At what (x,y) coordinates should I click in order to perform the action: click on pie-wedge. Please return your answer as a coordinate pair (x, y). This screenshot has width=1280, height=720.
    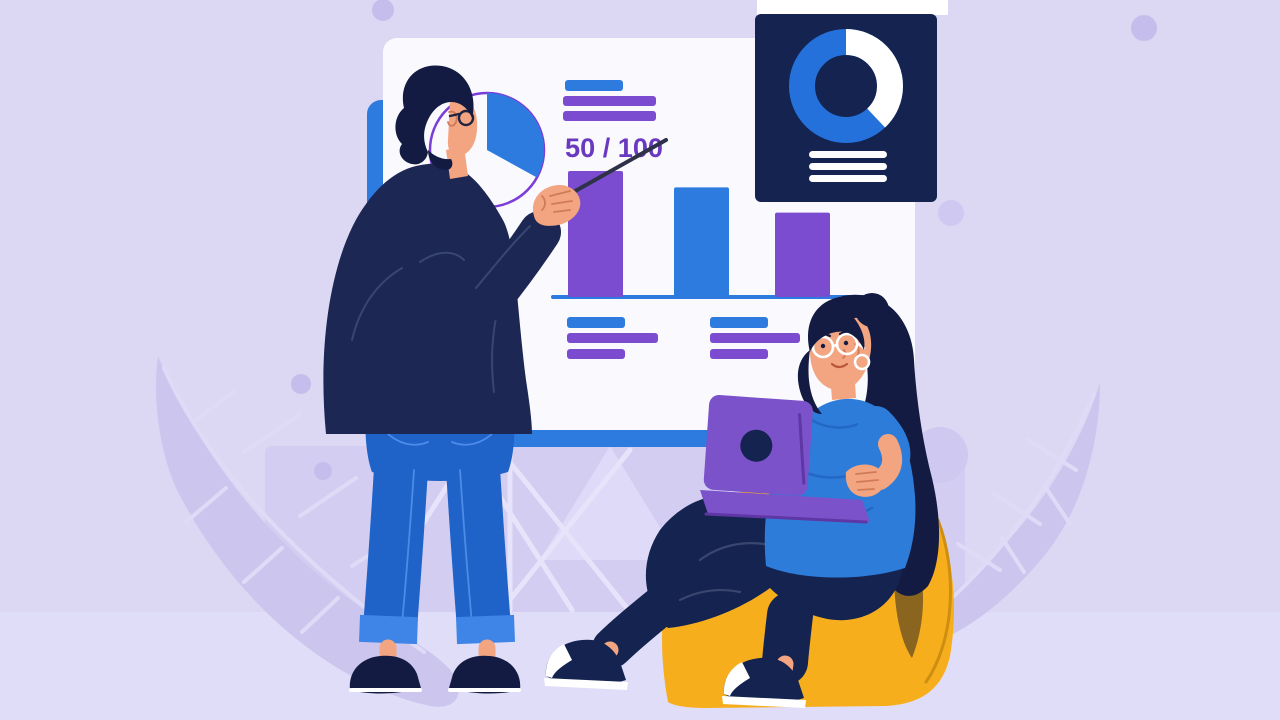
    Looking at the image, I should click on (515, 135).